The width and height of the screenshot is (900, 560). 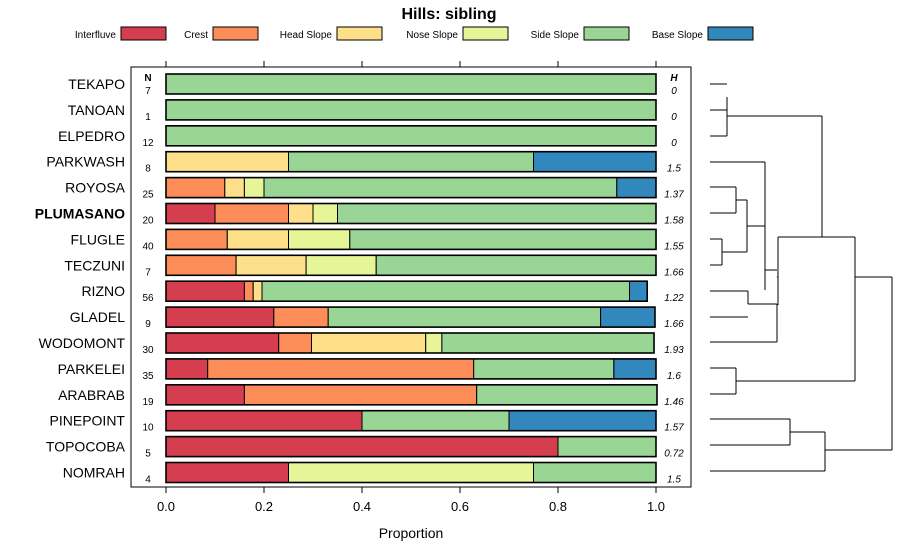 I want to click on category-label-nomrah: NOMRAH, so click(x=94, y=473).